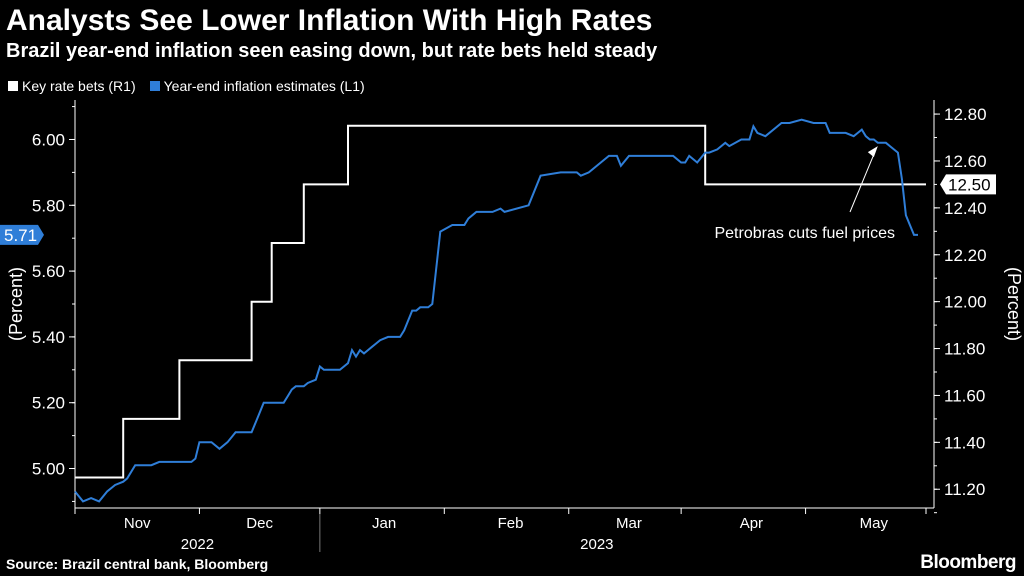  Describe the element at coordinates (751, 523) in the screenshot. I see `x-tick-label: Apr` at that location.